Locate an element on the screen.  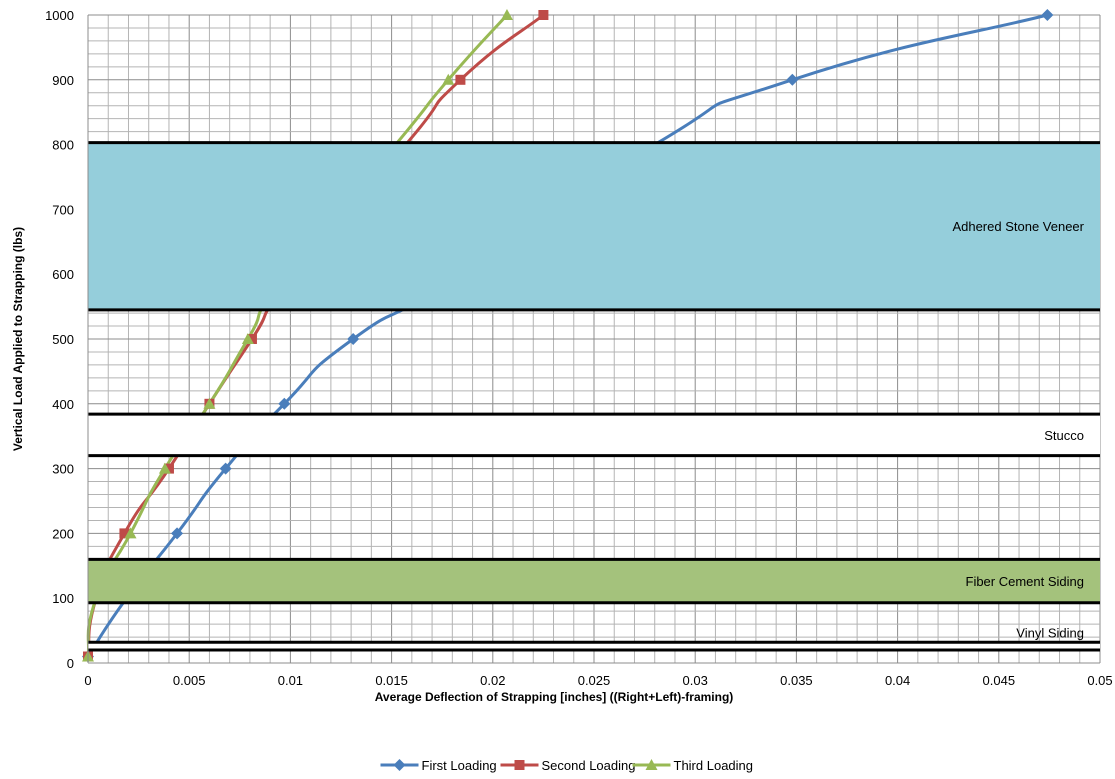
y-tick-label: 500 is located at coordinates (63, 339).